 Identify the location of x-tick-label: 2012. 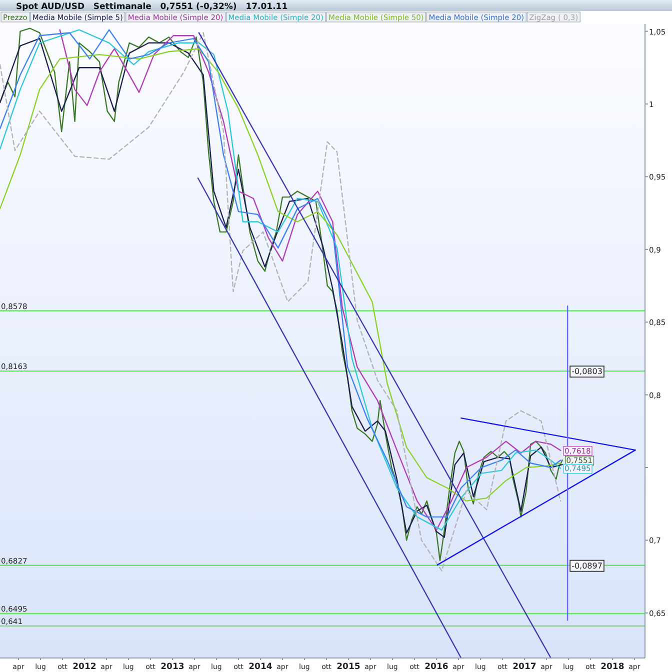
(84, 667).